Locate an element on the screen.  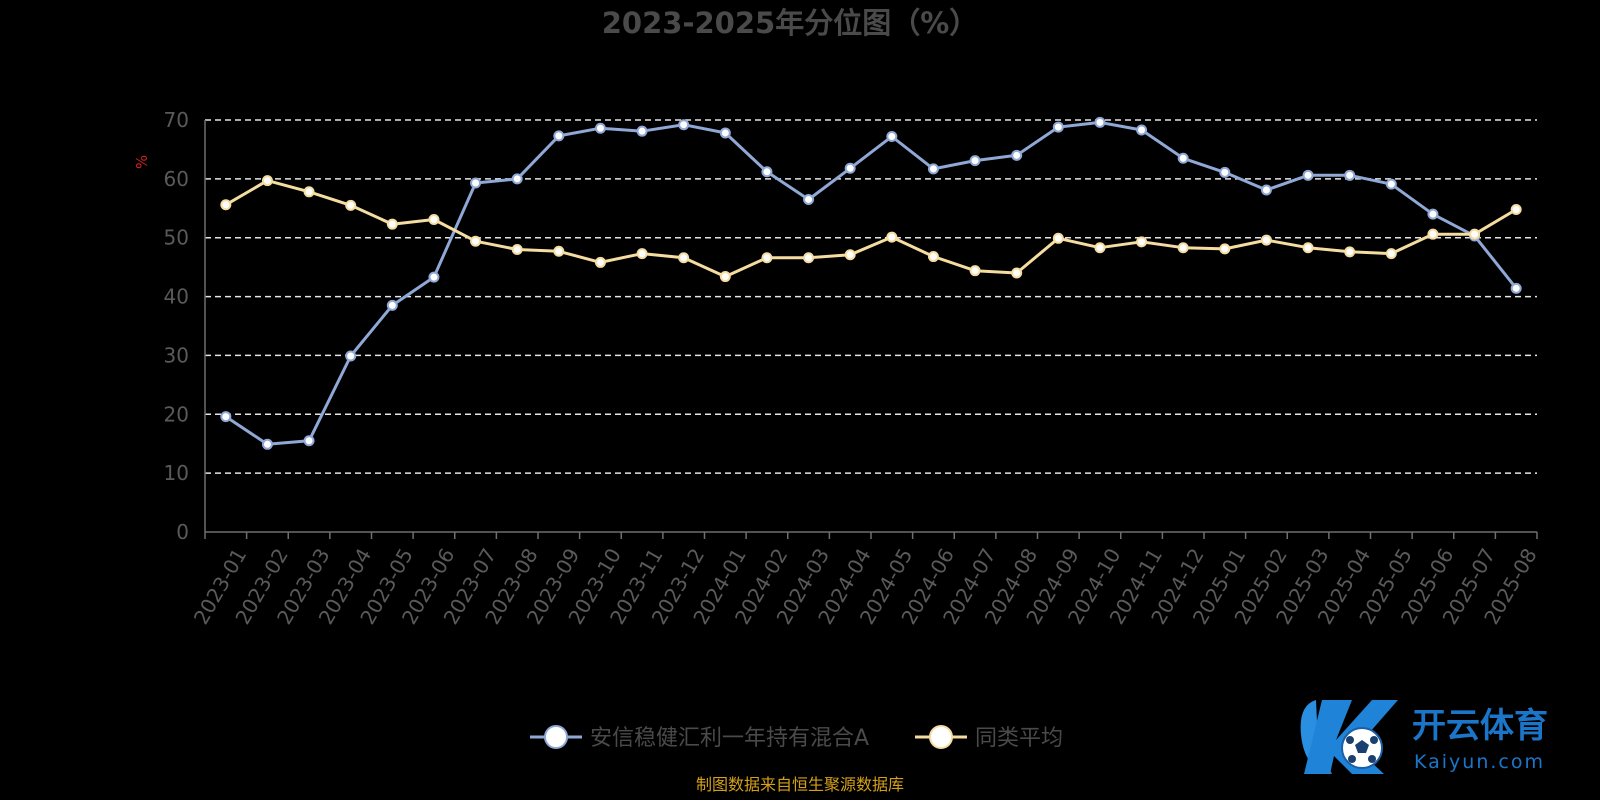
y-tick-label: 40 is located at coordinates (176, 297).